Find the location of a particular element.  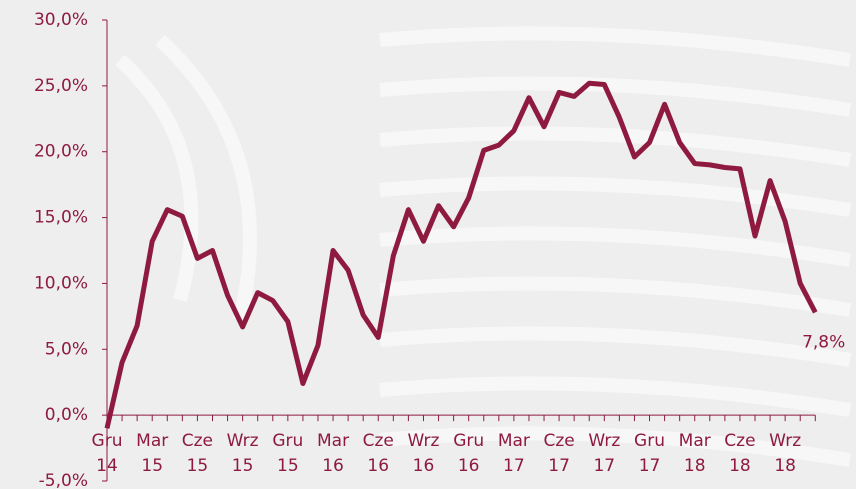

x-tick-label: Mar 16 is located at coordinates (333, 453).